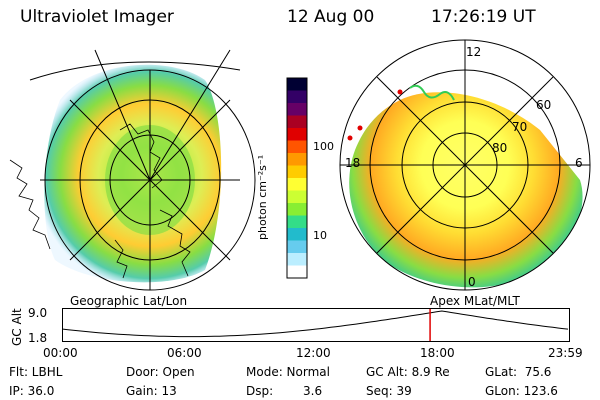 This screenshot has height=400, width=600. Describe the element at coordinates (323, 146) in the screenshot. I see `colorbar-tick-100: 100` at that location.